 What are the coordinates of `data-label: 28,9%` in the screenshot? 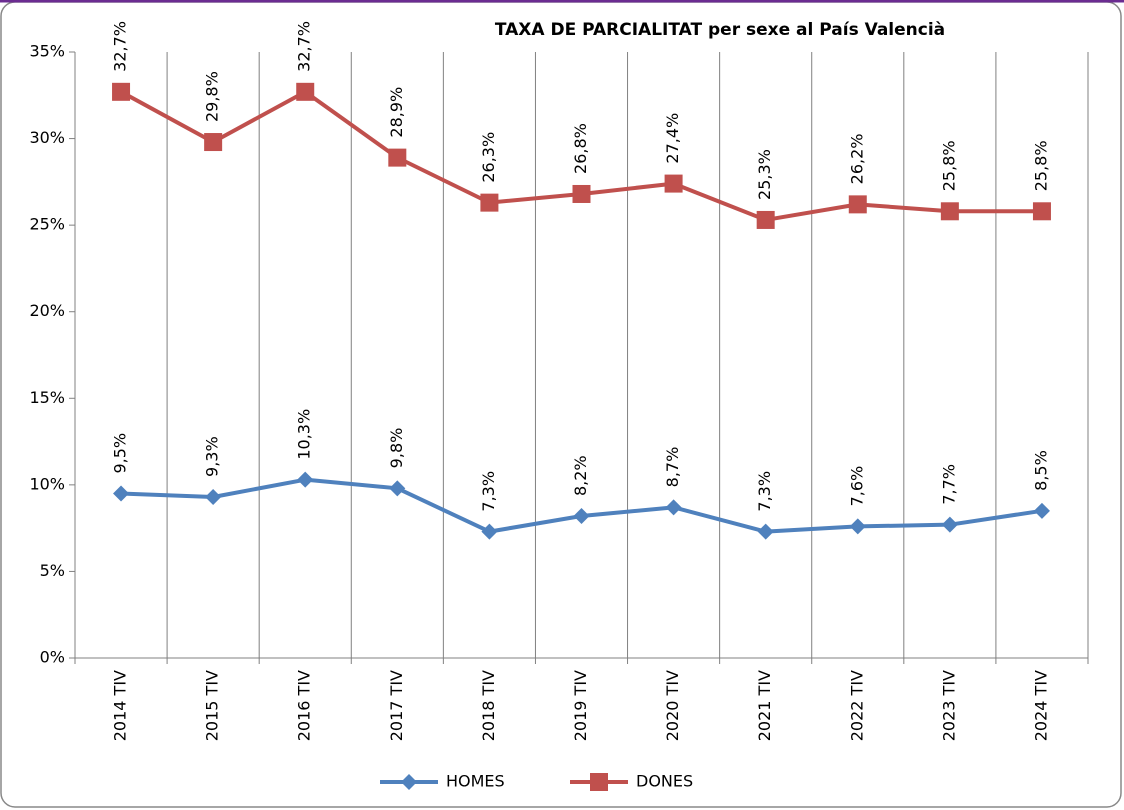 It's located at (396, 112).